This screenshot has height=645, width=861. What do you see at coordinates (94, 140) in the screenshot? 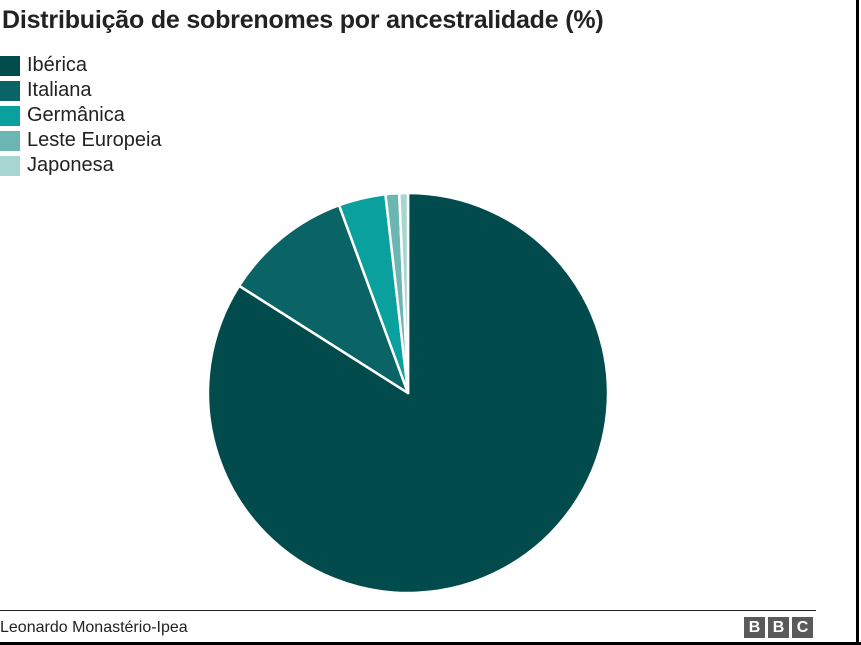
I see `legend-label: Leste Europeia` at bounding box center [94, 140].